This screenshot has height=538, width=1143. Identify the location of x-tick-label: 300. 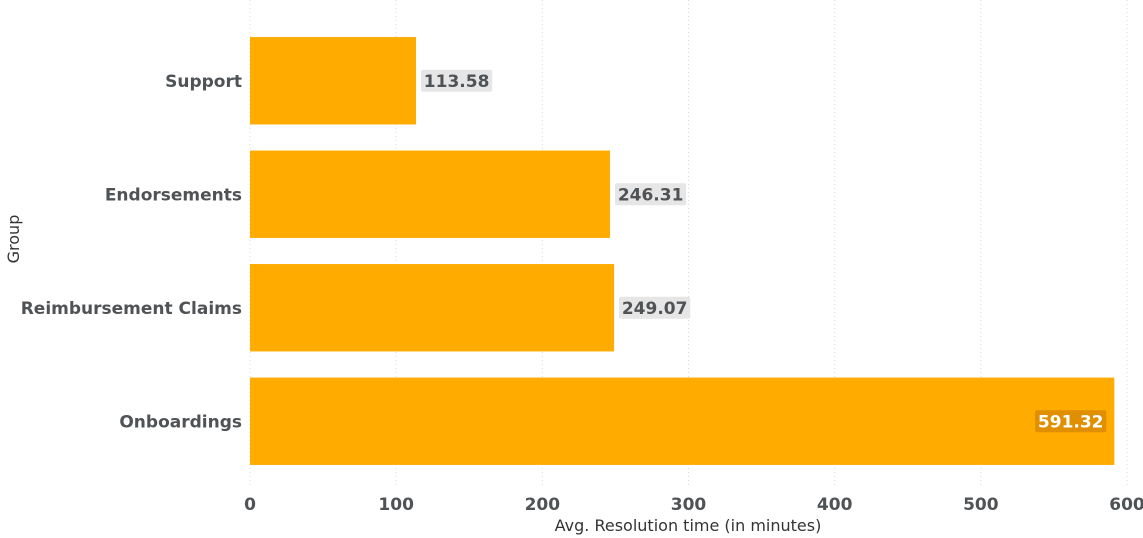
(689, 505).